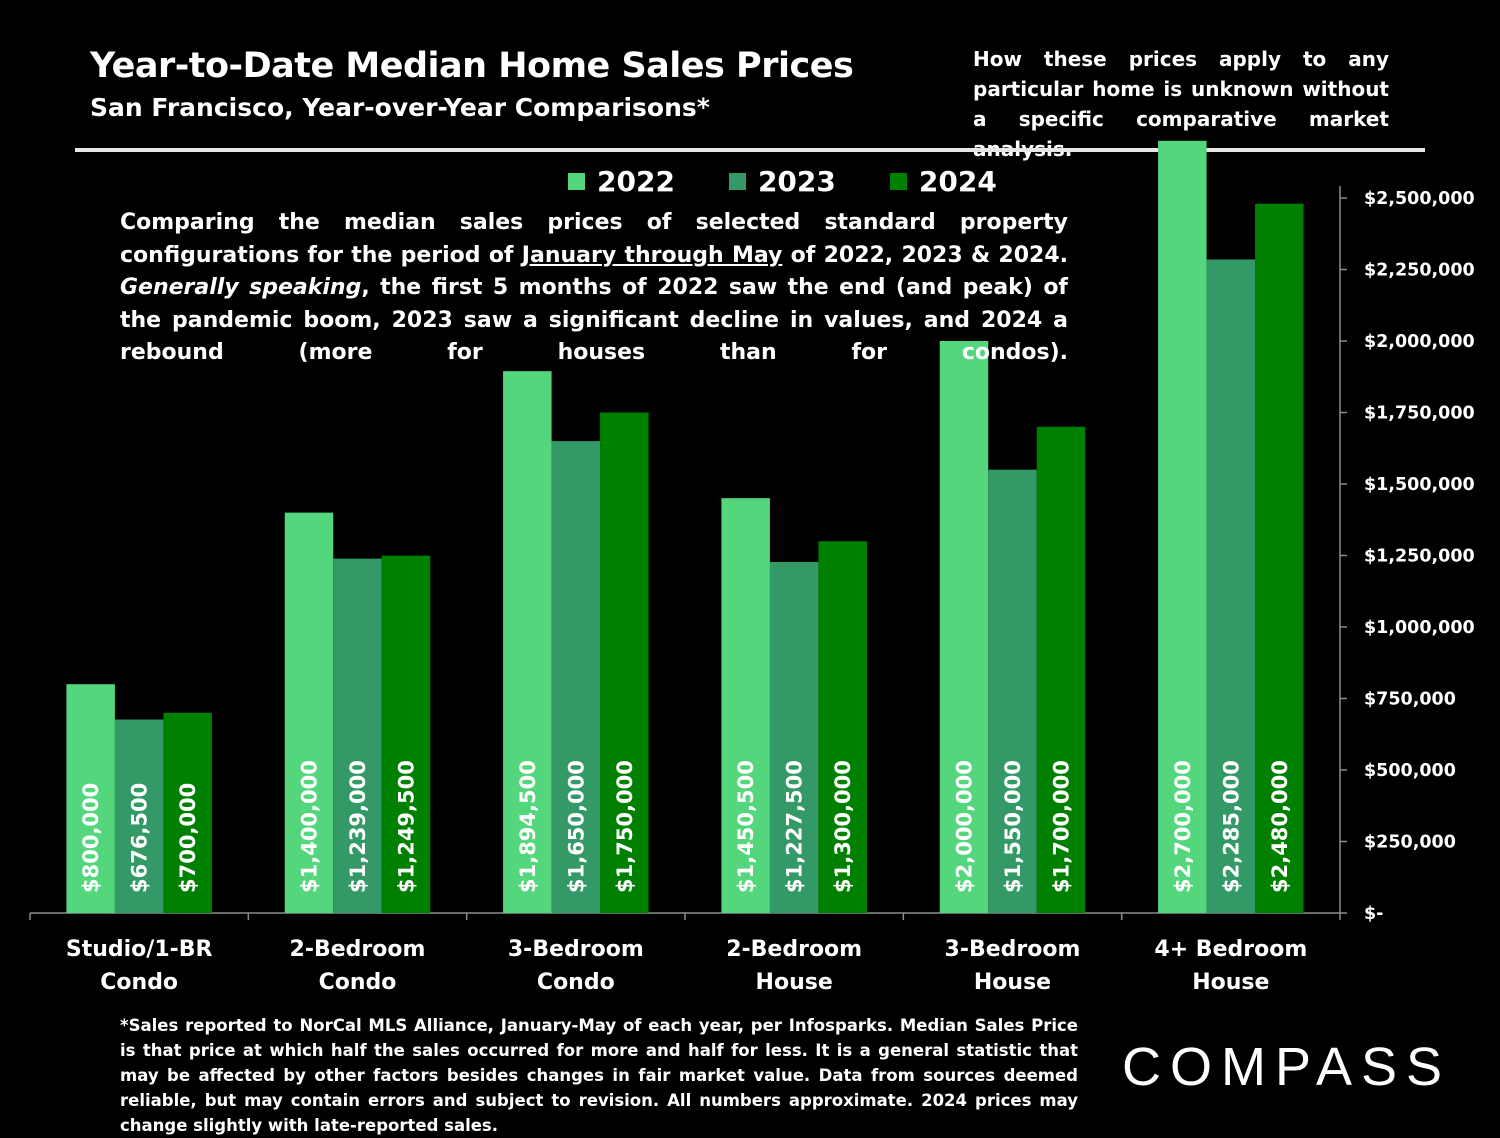 The height and width of the screenshot is (1138, 1500). I want to click on bar-value-label: $676,500, so click(140, 838).